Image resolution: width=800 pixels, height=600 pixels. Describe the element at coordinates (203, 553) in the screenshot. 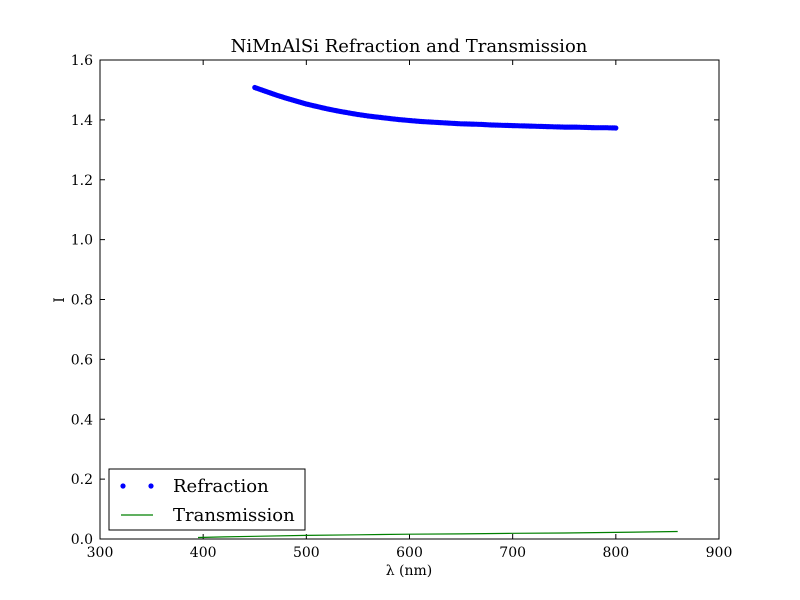

I see `x-tick-label: 400` at that location.